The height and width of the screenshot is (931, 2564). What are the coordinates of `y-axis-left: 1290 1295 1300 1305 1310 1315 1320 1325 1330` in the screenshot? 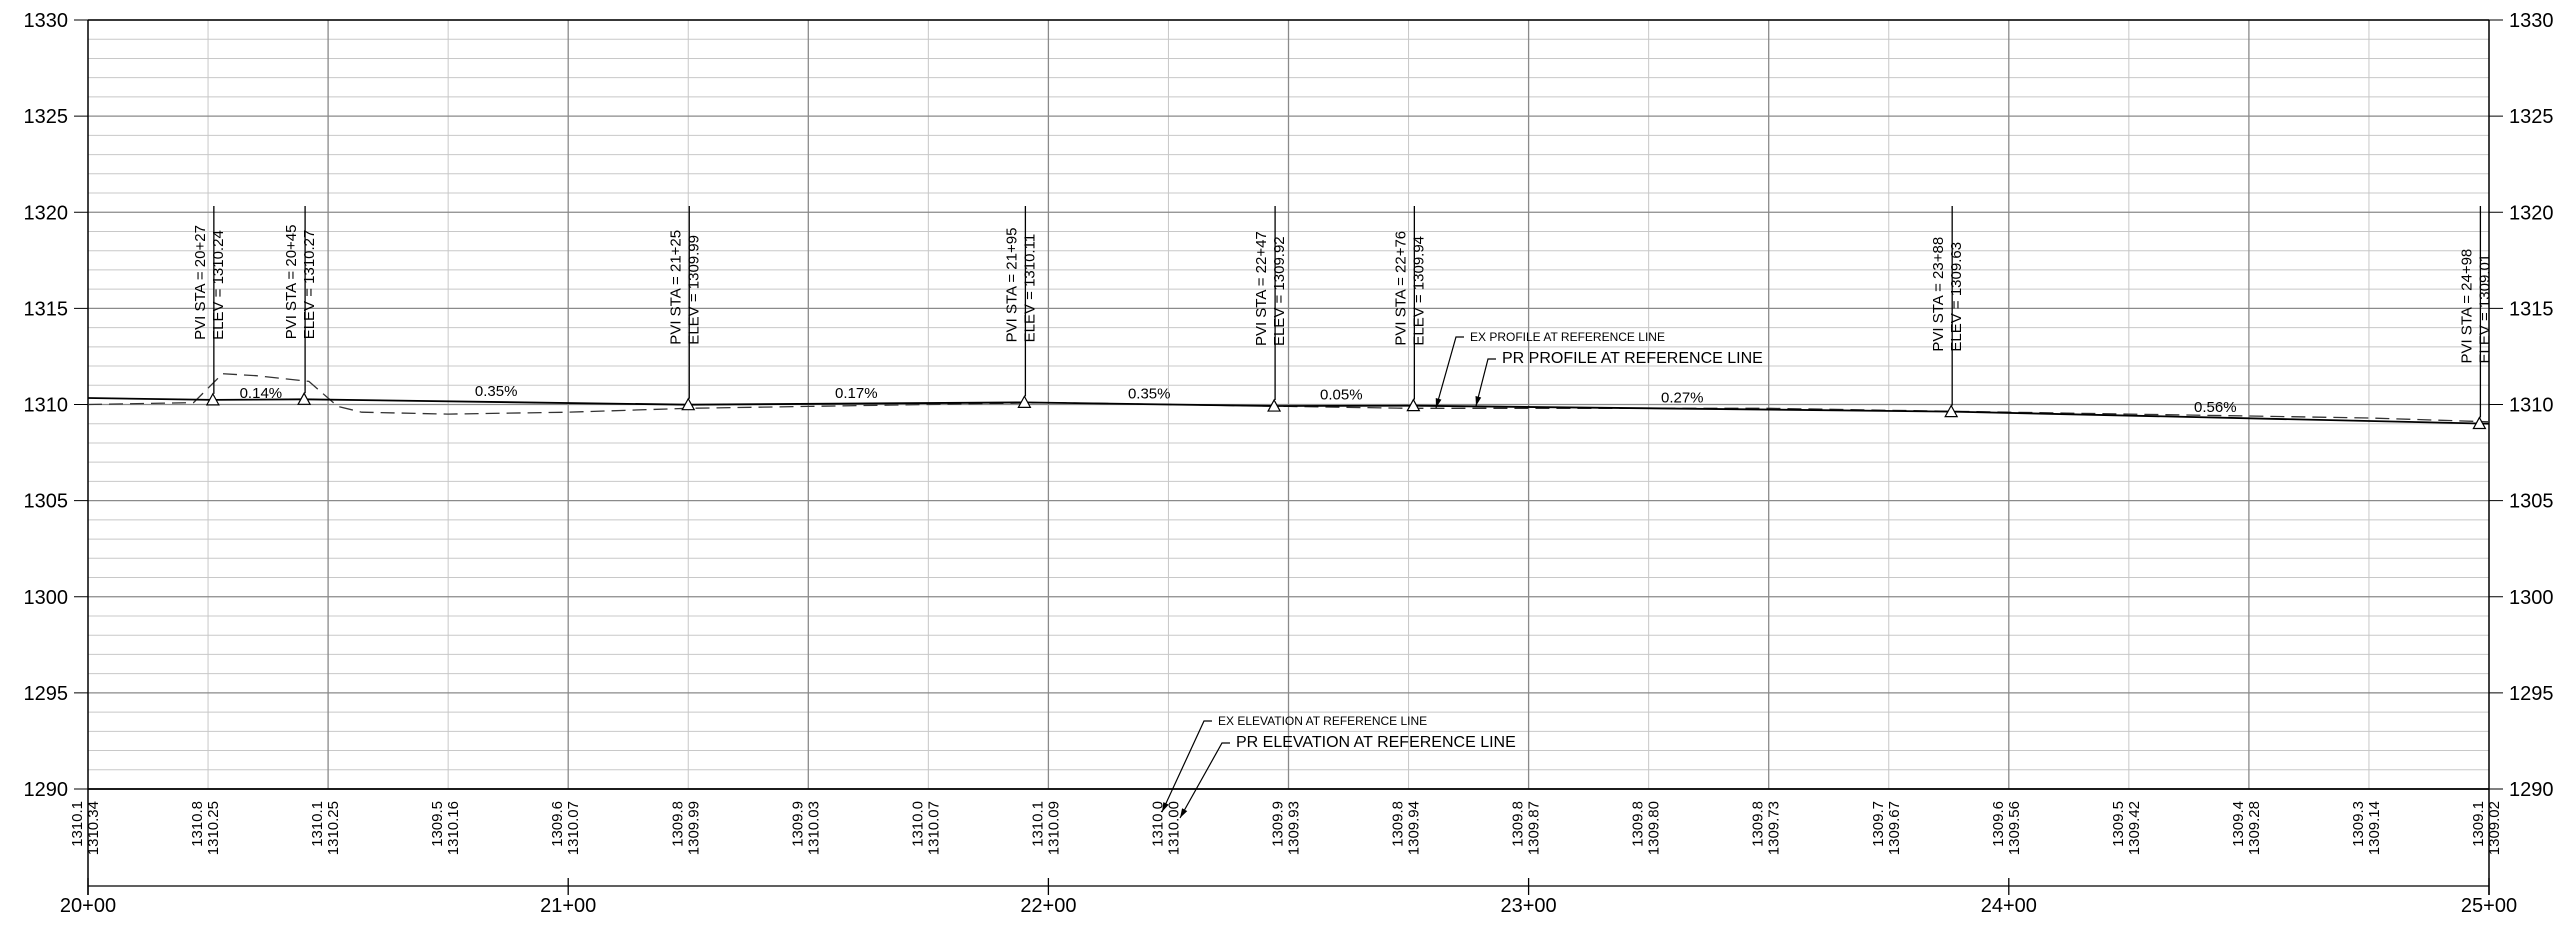 It's located at (56, 405).